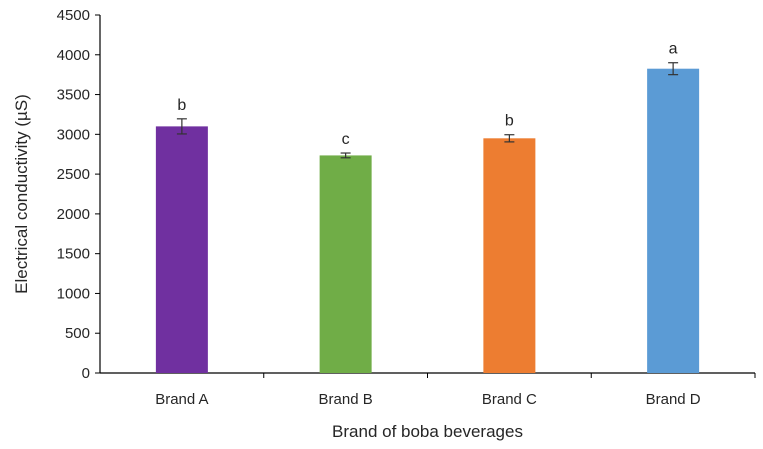 This screenshot has height=449, width=763. I want to click on x-tick-label: Brand D, so click(673, 399).